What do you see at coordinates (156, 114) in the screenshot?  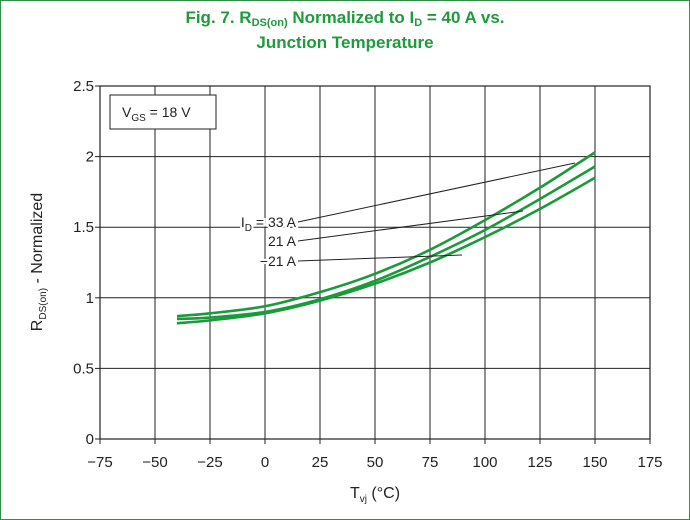 I see `vgs-label: VGS = 18 V` at bounding box center [156, 114].